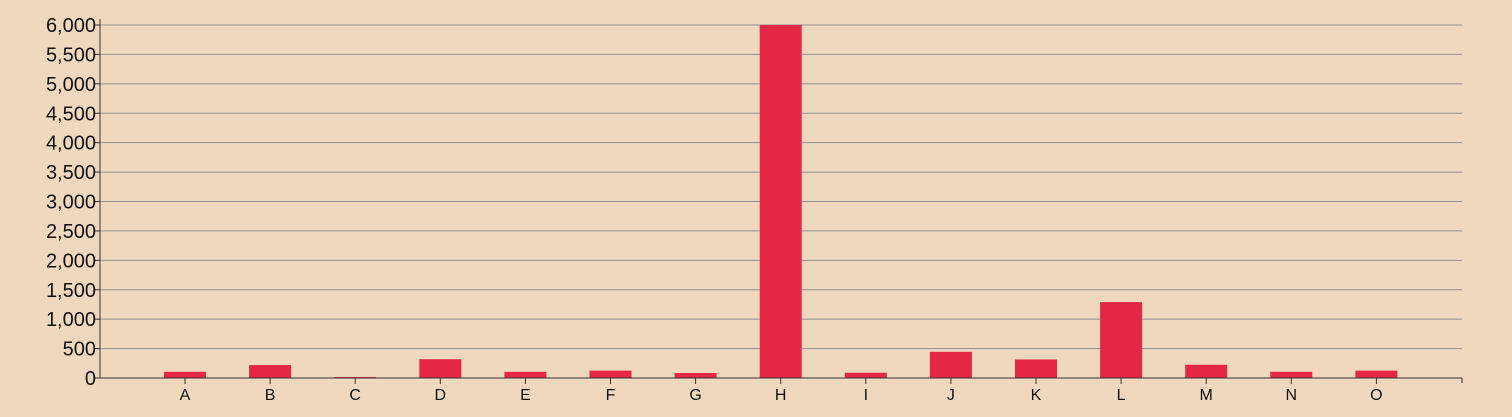 This screenshot has height=417, width=1512. I want to click on y-tick-label: 6,000, so click(71, 26).